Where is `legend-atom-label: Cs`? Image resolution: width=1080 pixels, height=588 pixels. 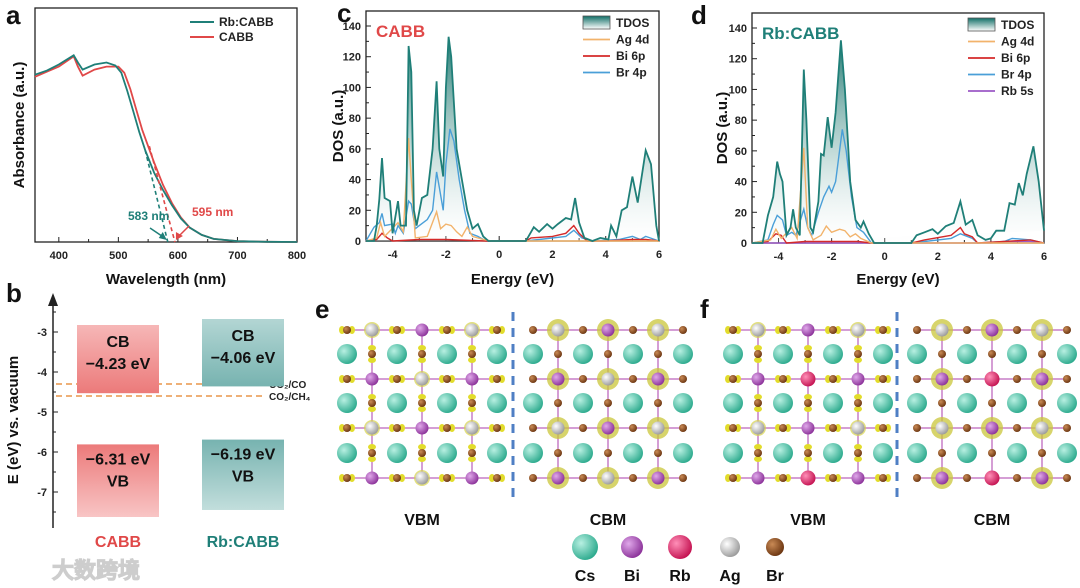
legend-atom-label: Cs is located at coordinates (585, 576).